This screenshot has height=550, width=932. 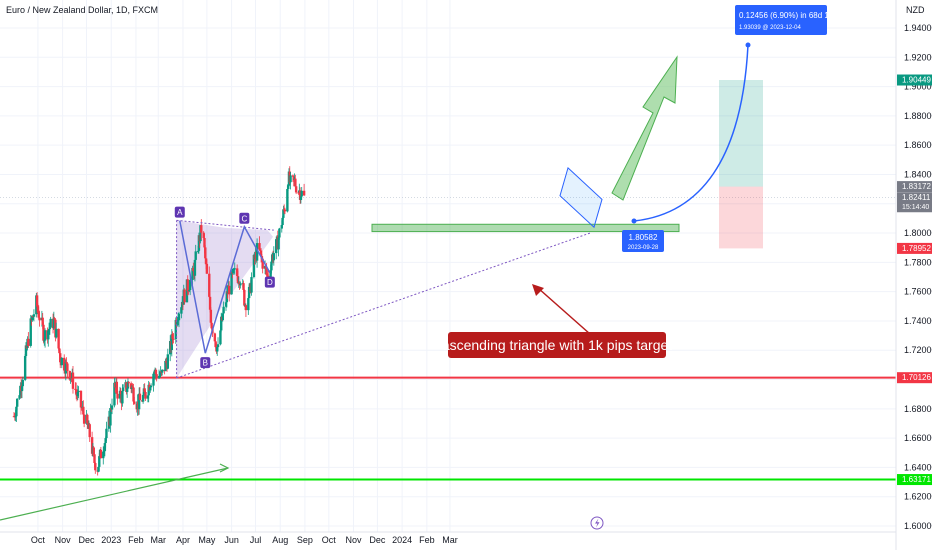 I want to click on projection-box-price: 1.80582, so click(x=643, y=237).